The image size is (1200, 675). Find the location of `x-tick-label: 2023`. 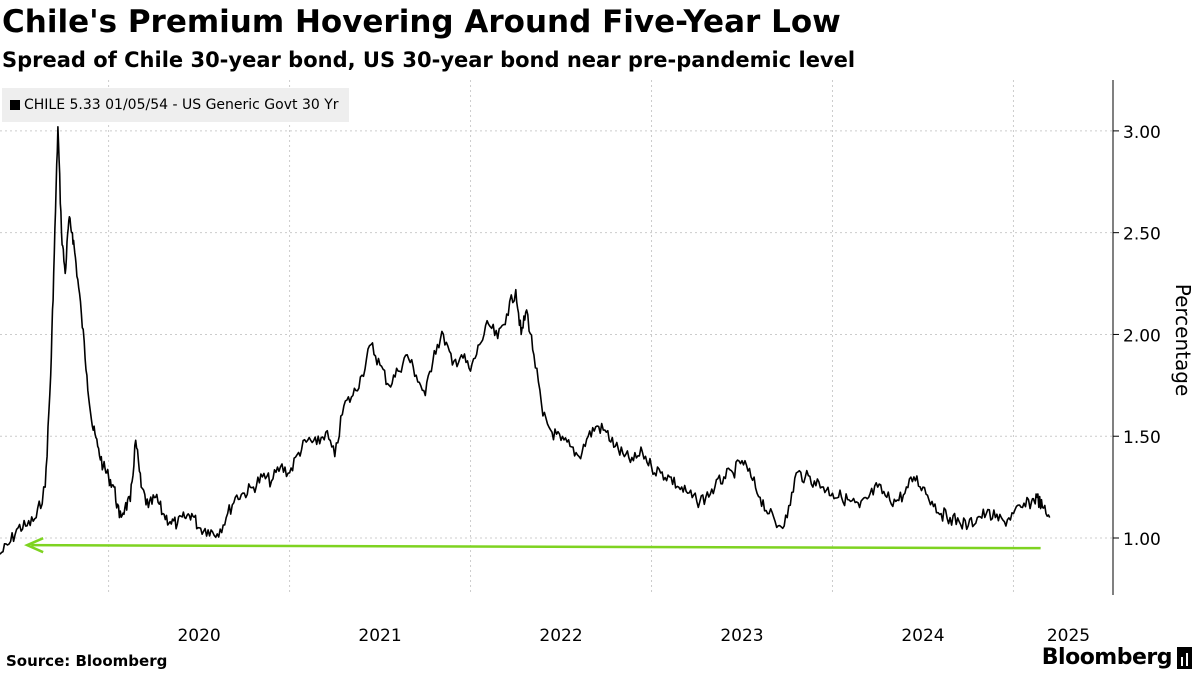

x-tick-label: 2023 is located at coordinates (741, 636).